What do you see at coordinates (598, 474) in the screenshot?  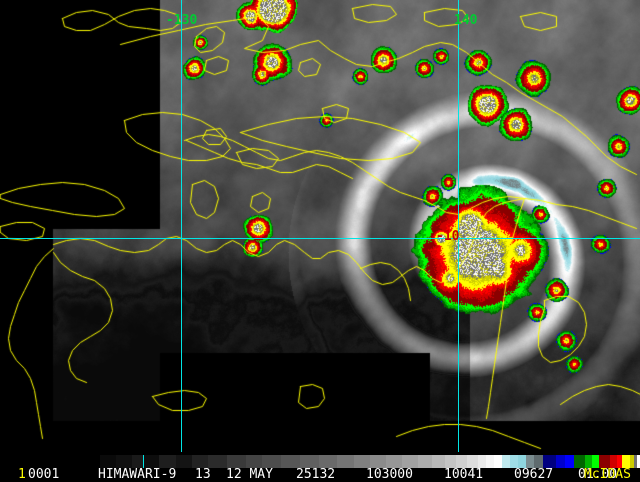 I see `caption-resolution: 01.00` at bounding box center [598, 474].